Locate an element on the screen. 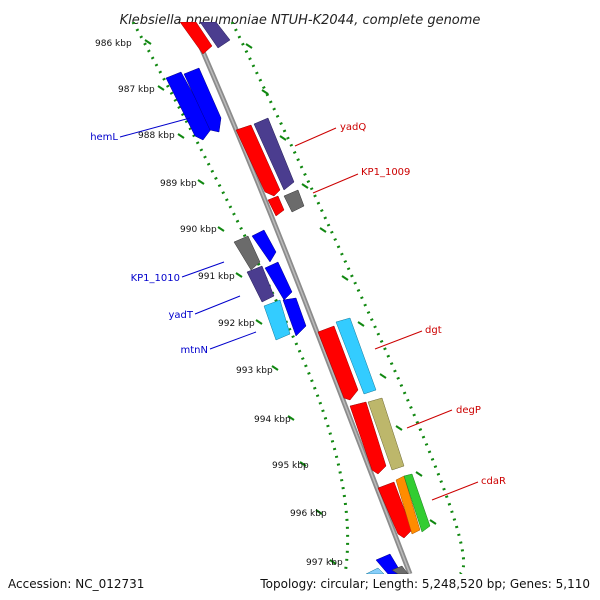 The height and width of the screenshot is (600, 600). gene-label-degP: degP is located at coordinates (468, 410).